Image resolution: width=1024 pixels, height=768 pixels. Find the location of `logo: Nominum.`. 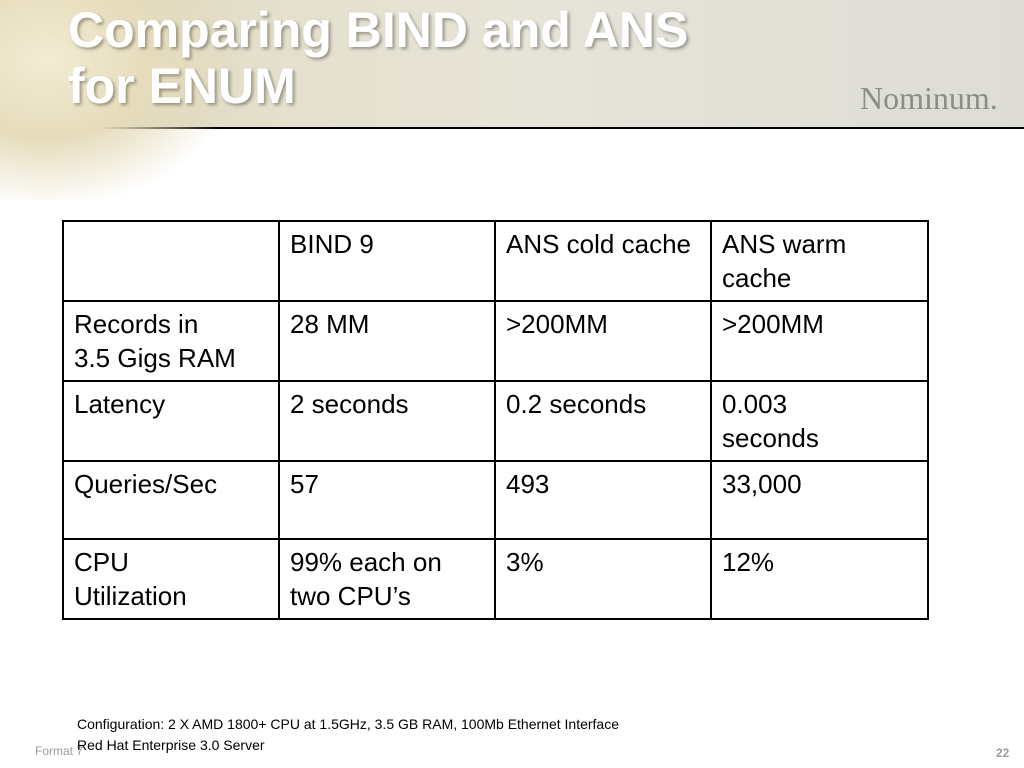

logo: Nominum. is located at coordinates (929, 98).